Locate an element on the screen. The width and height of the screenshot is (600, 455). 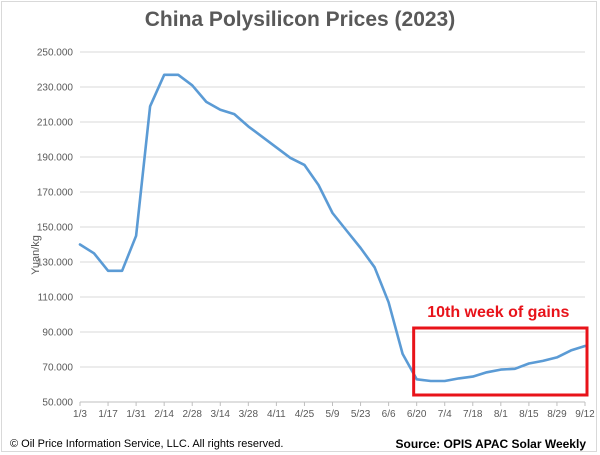
x-tick-label: 1/3 is located at coordinates (80, 414).